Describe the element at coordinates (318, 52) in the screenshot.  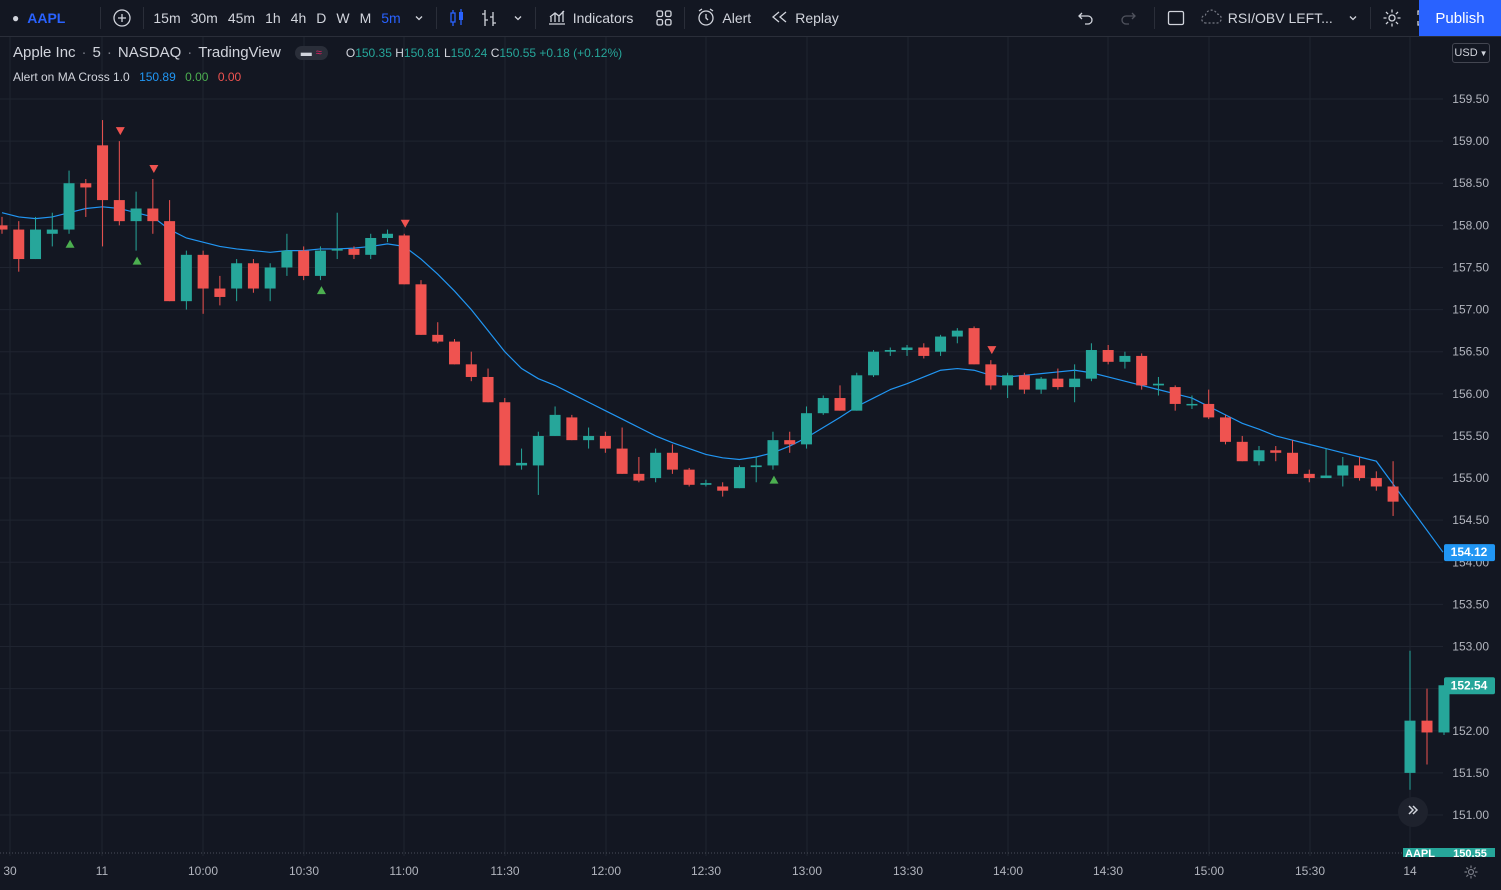
I see `wave-icon: ≈` at that location.